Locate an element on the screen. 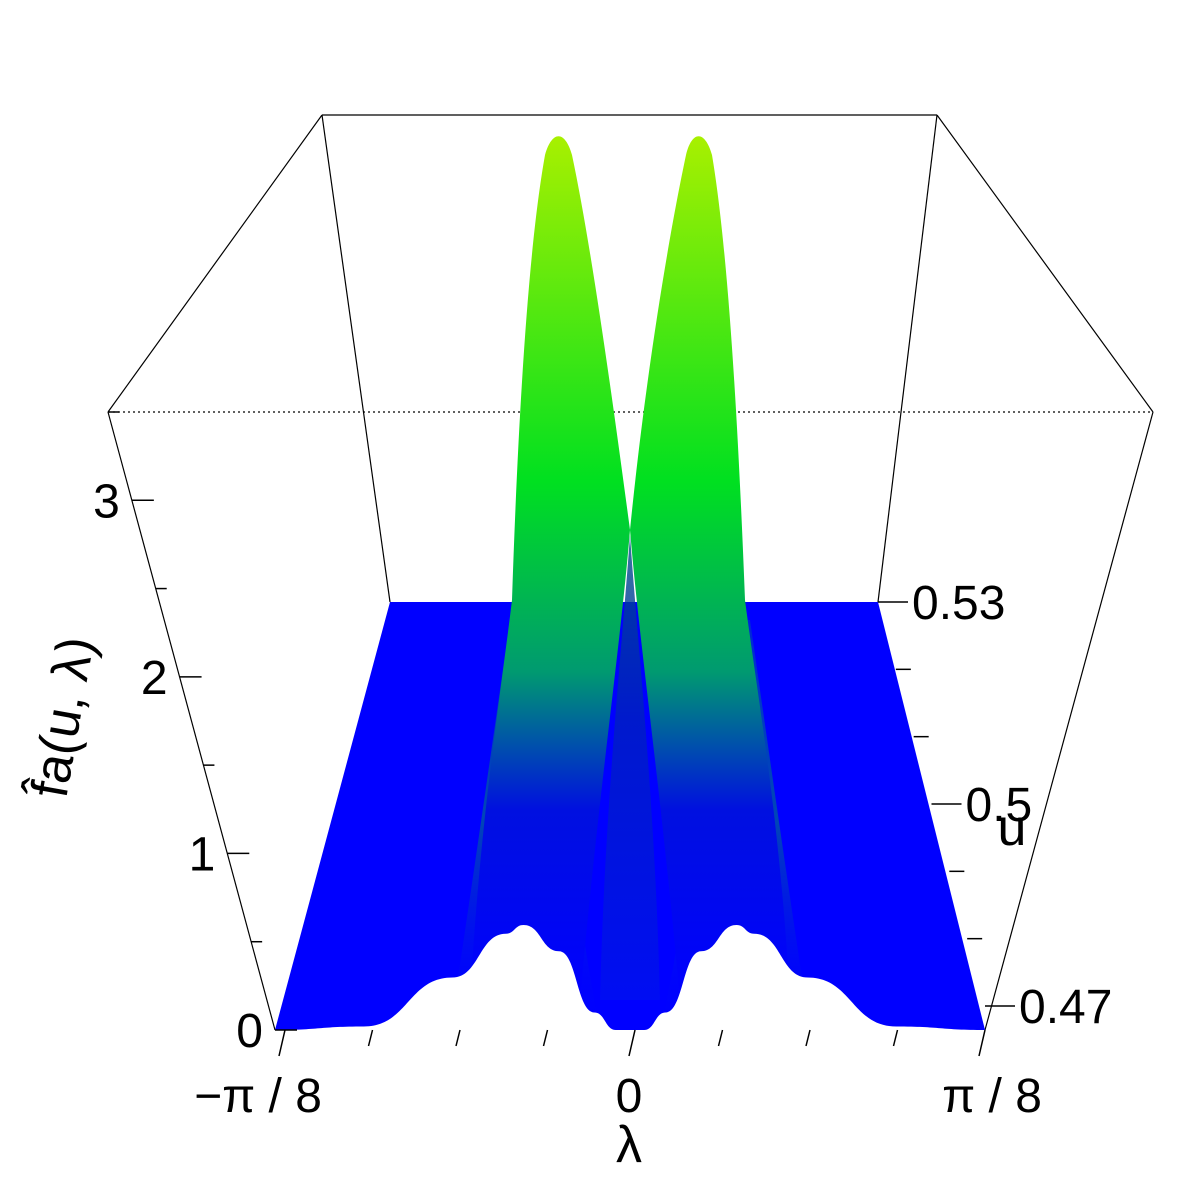 Image resolution: width=1200 pixels, height=1200 pixels. lambda-tick-label: 0 is located at coordinates (629, 1096).